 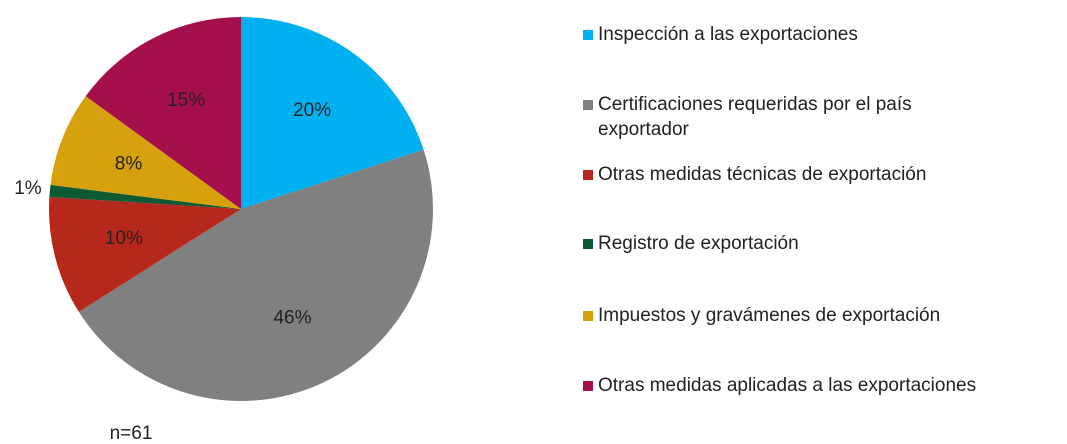 What do you see at coordinates (129, 163) in the screenshot?
I see `data-label: 8%` at bounding box center [129, 163].